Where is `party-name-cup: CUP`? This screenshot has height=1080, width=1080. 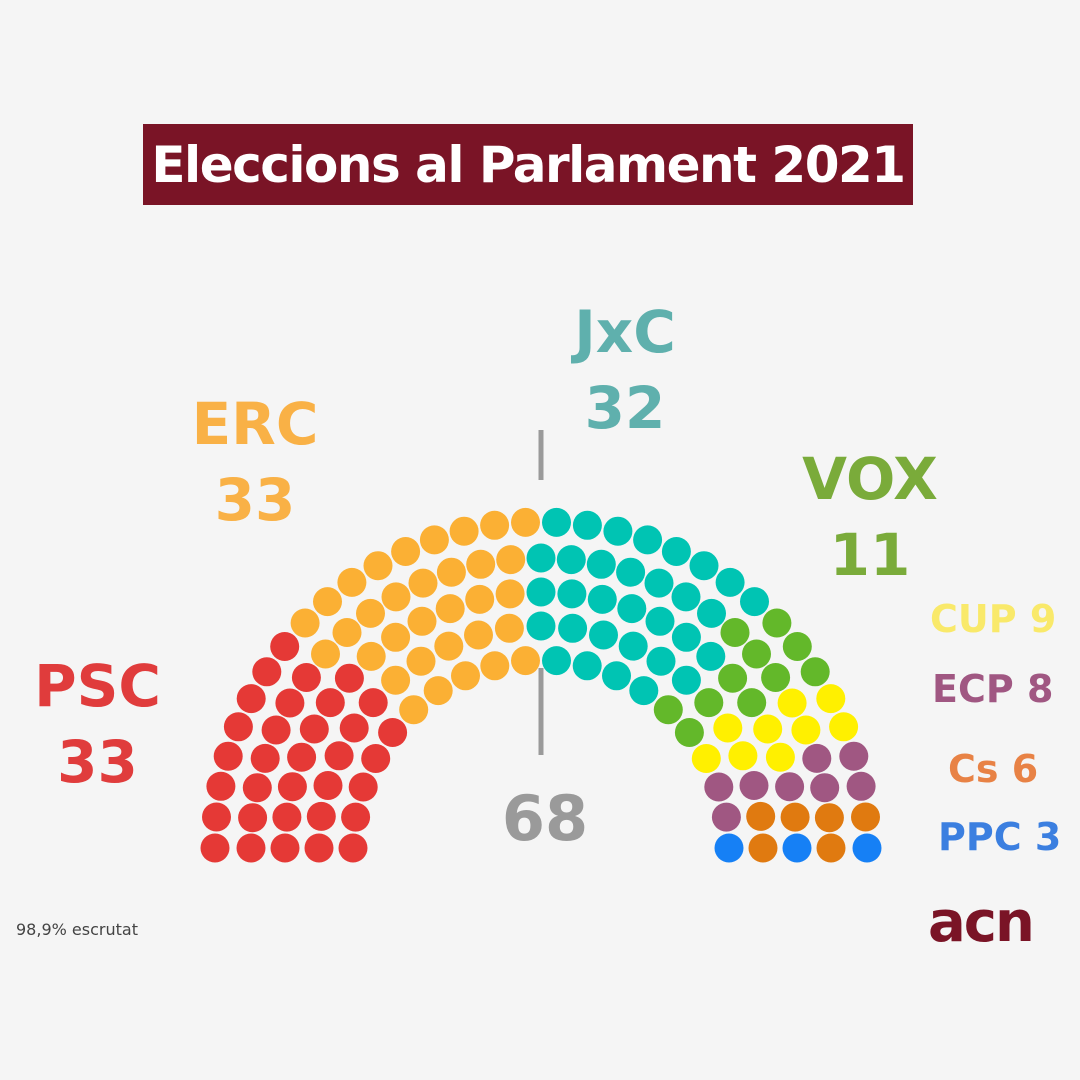 party-name-cup: CUP is located at coordinates (973, 619).